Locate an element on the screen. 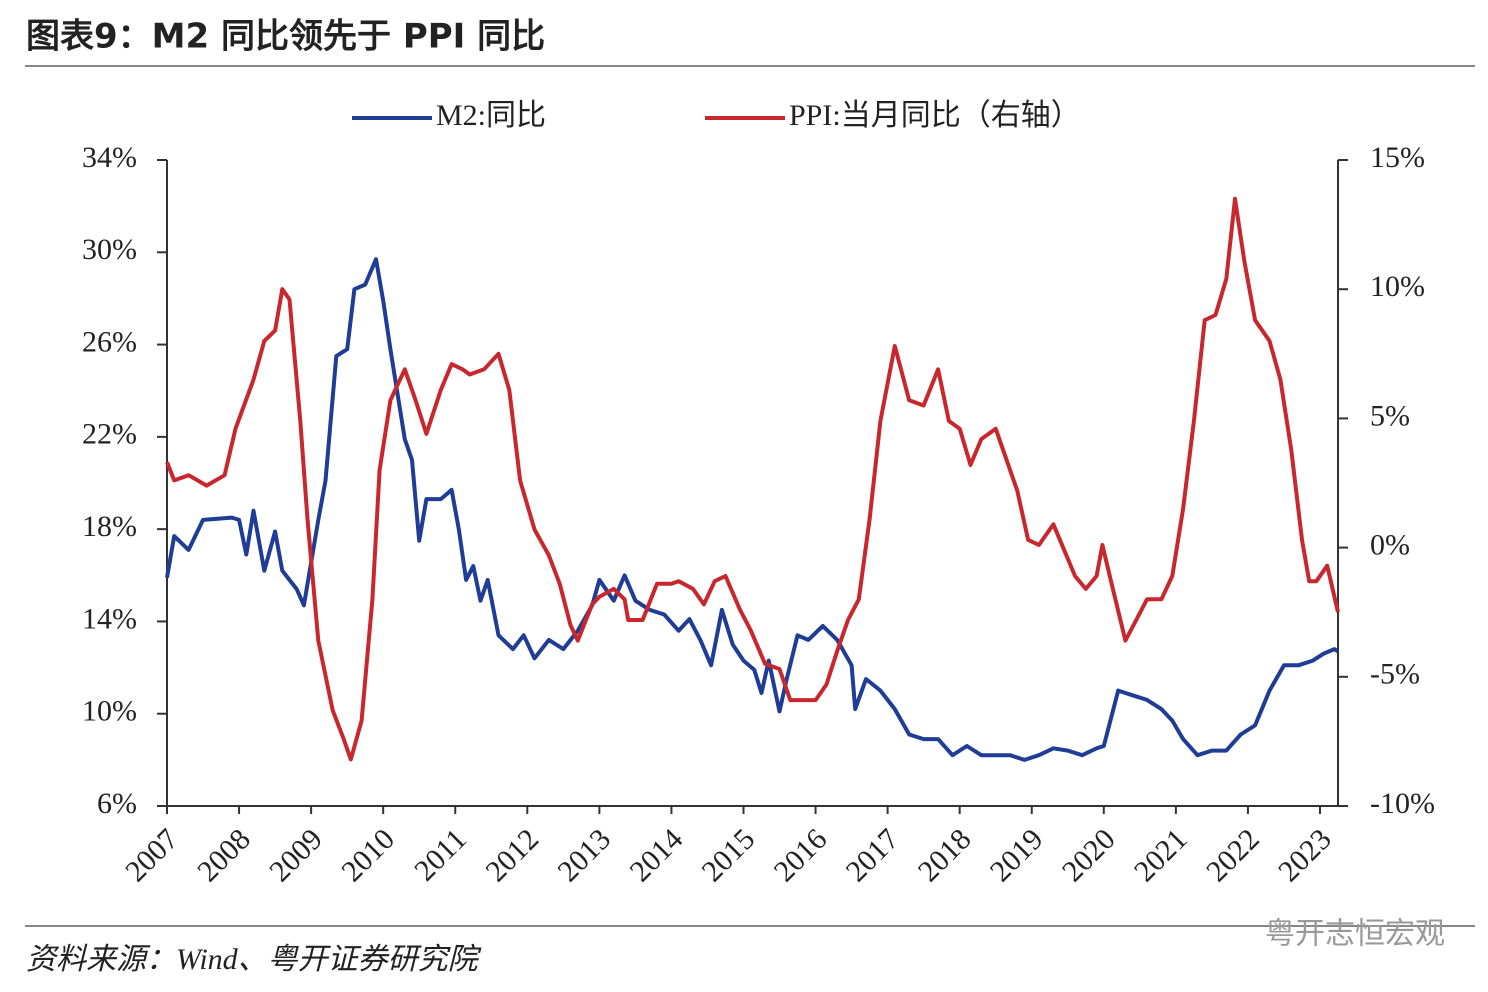 The image size is (1488, 992). y2-tick-label: 0% is located at coordinates (1390, 544).